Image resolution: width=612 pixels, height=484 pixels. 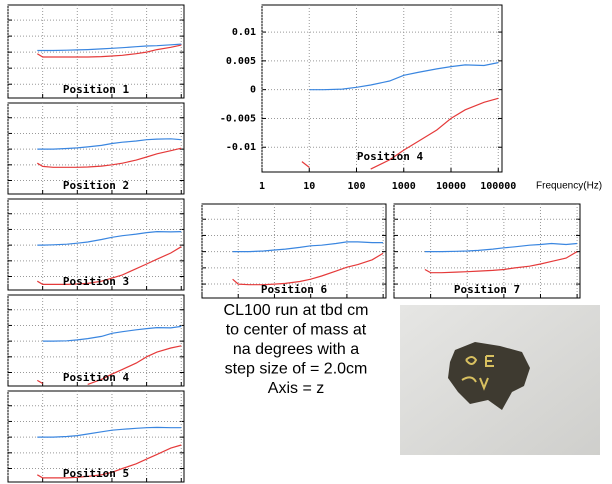 What do you see at coordinates (253, 90) in the screenshot?
I see `y-tick-label: 0` at bounding box center [253, 90].